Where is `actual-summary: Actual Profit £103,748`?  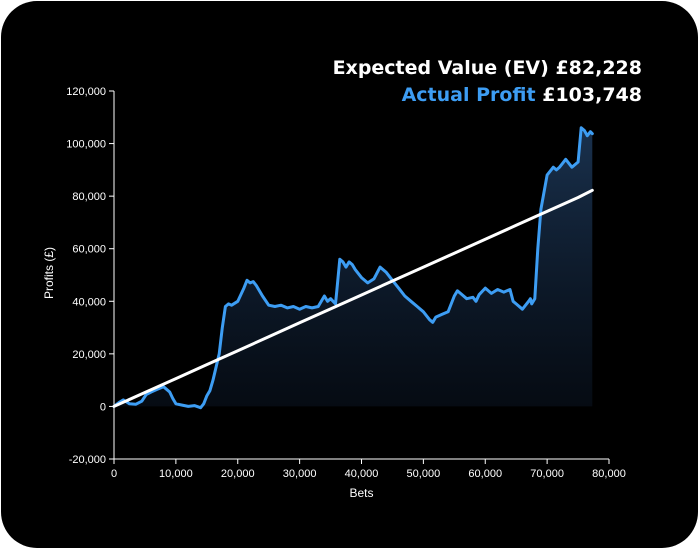
actual-summary: Actual Profit £103,748 is located at coordinates (487, 95).